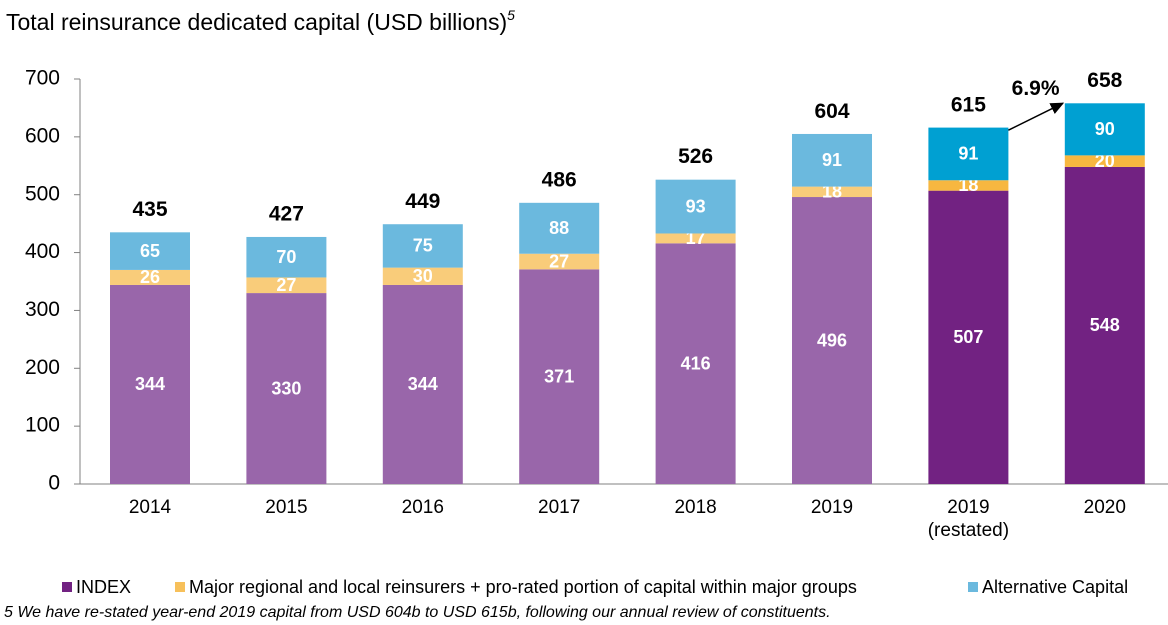 This screenshot has height=625, width=1168. Describe the element at coordinates (1036, 88) in the screenshot. I see `annotation: 6.9%` at that location.